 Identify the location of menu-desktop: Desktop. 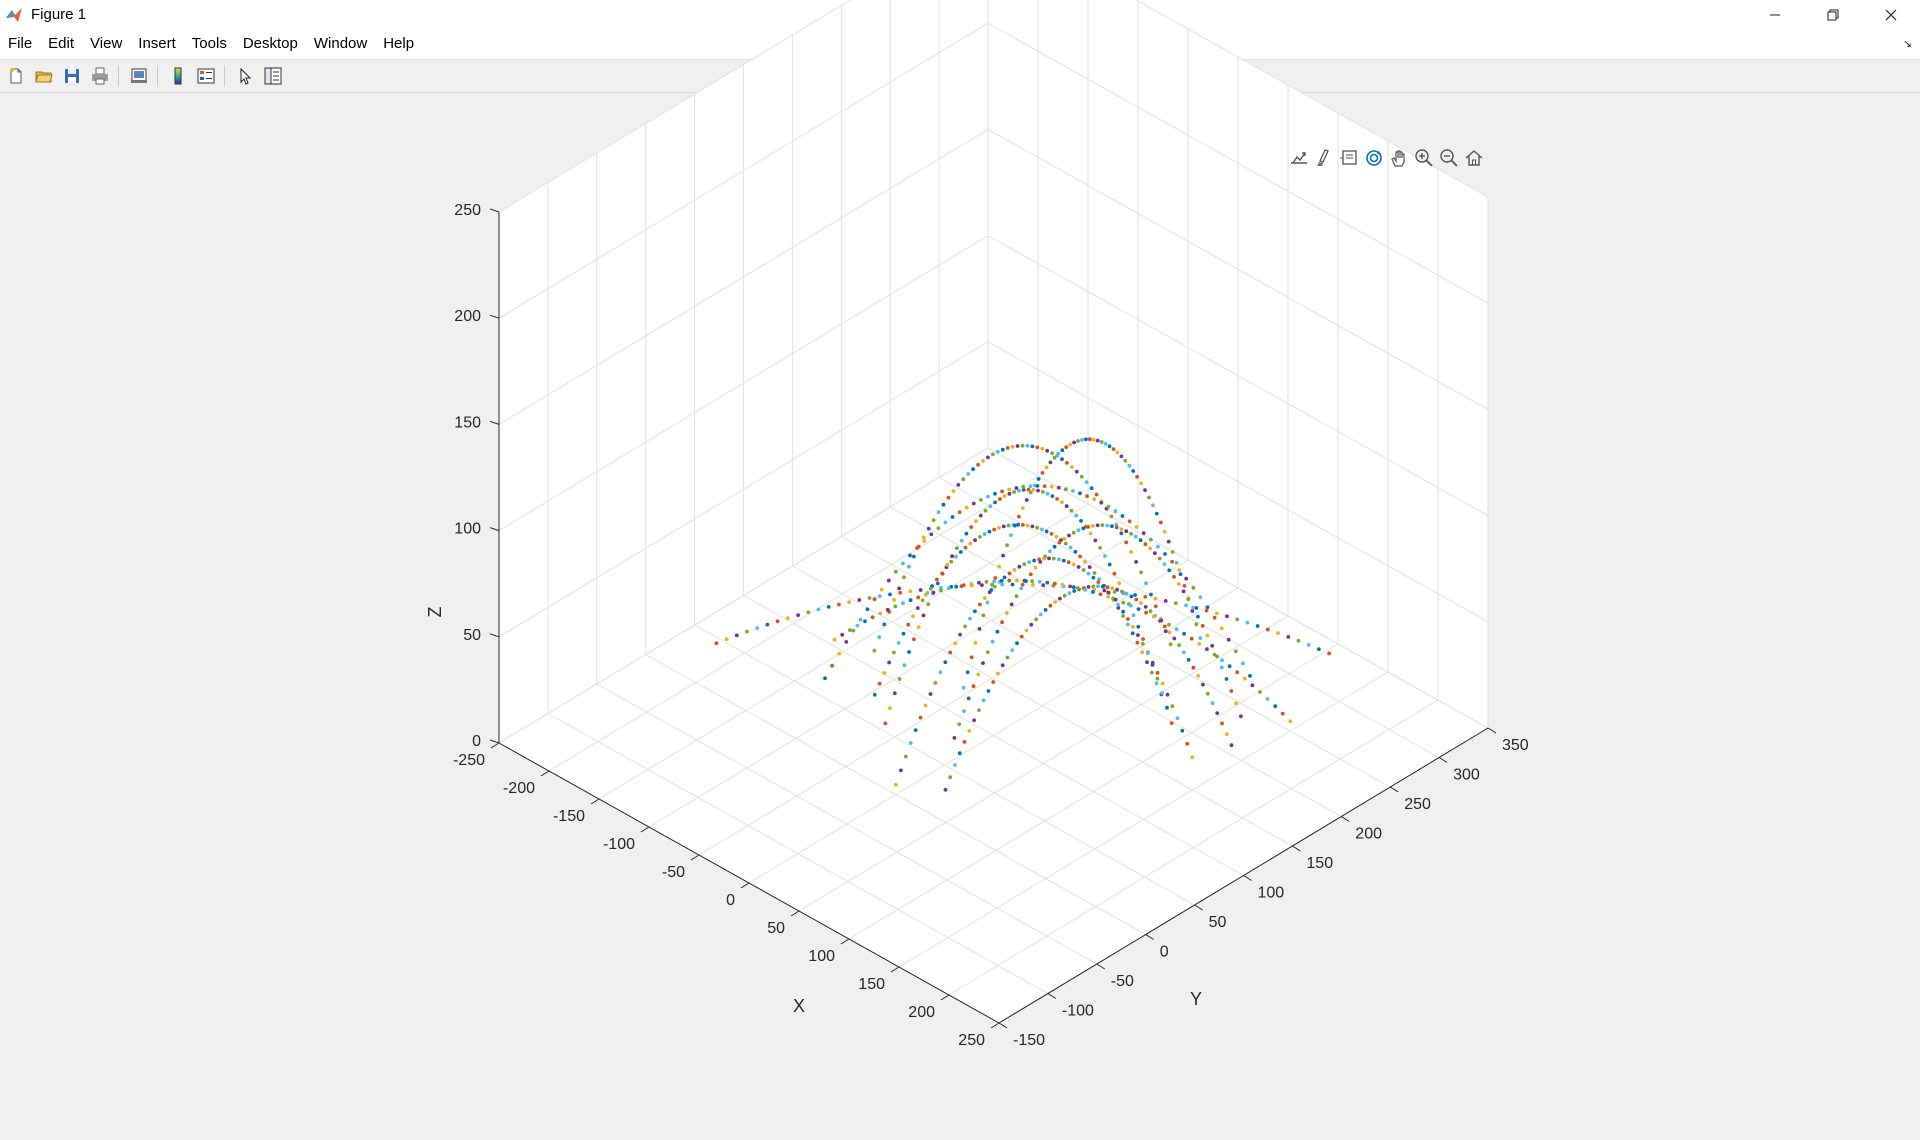
(270, 43).